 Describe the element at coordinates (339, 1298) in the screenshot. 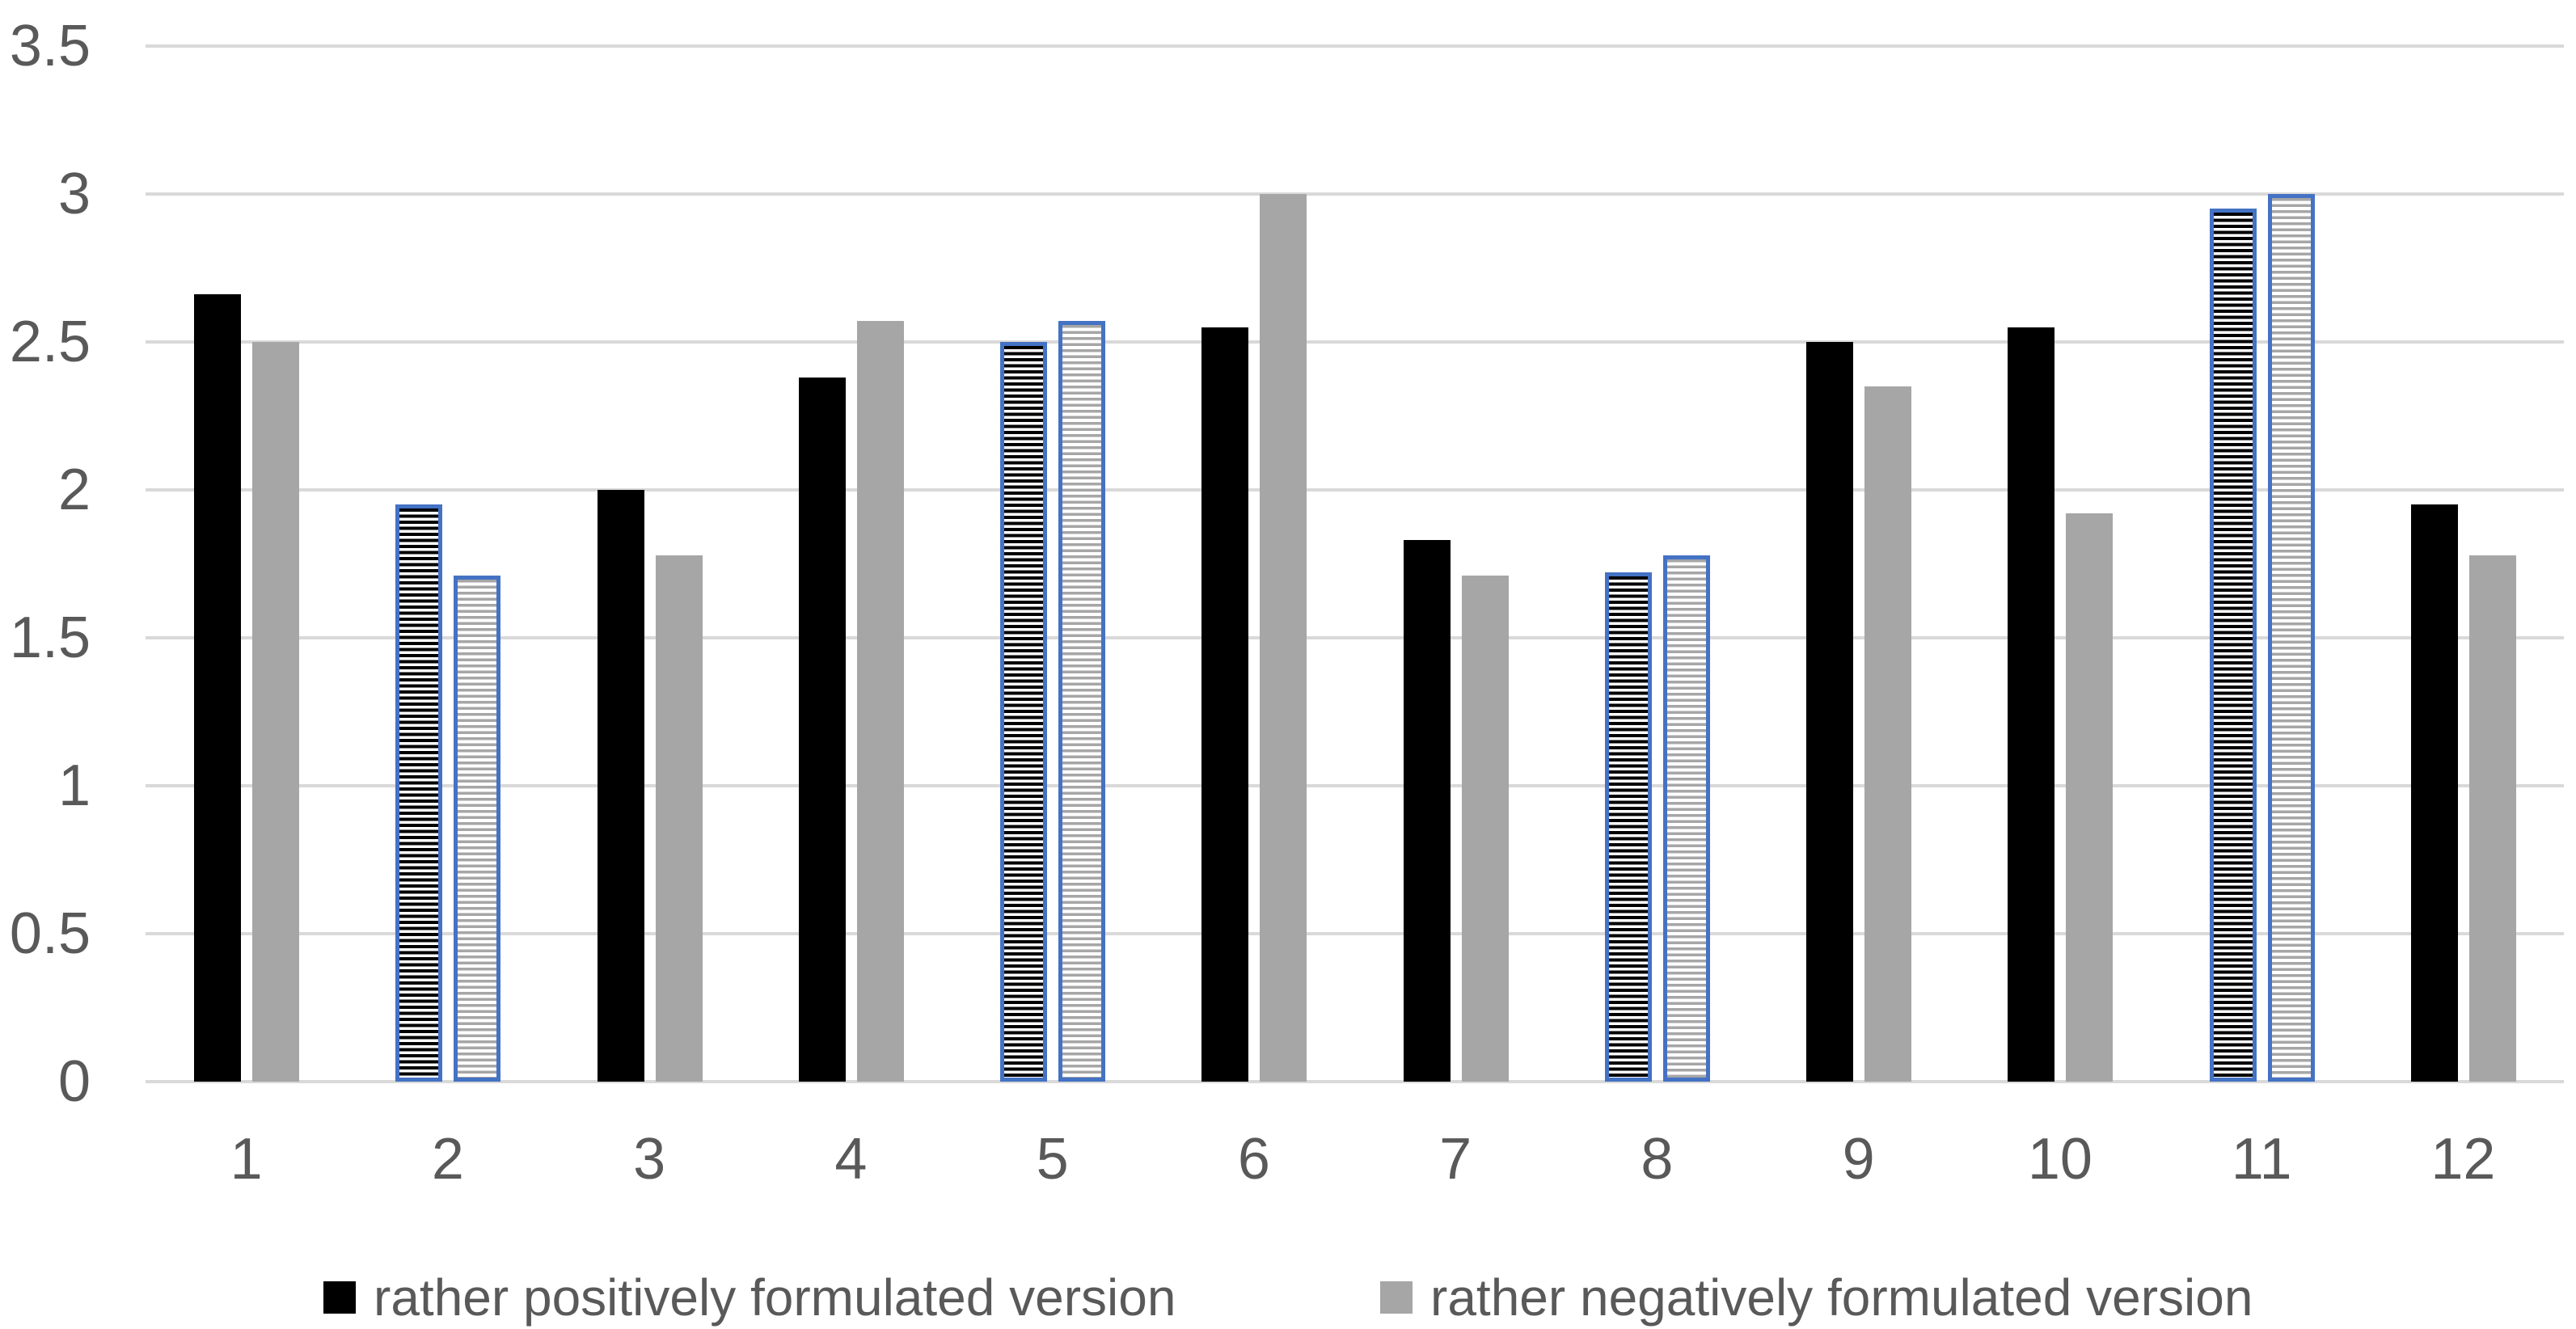

I see `legend-swatch-positive-black` at that location.